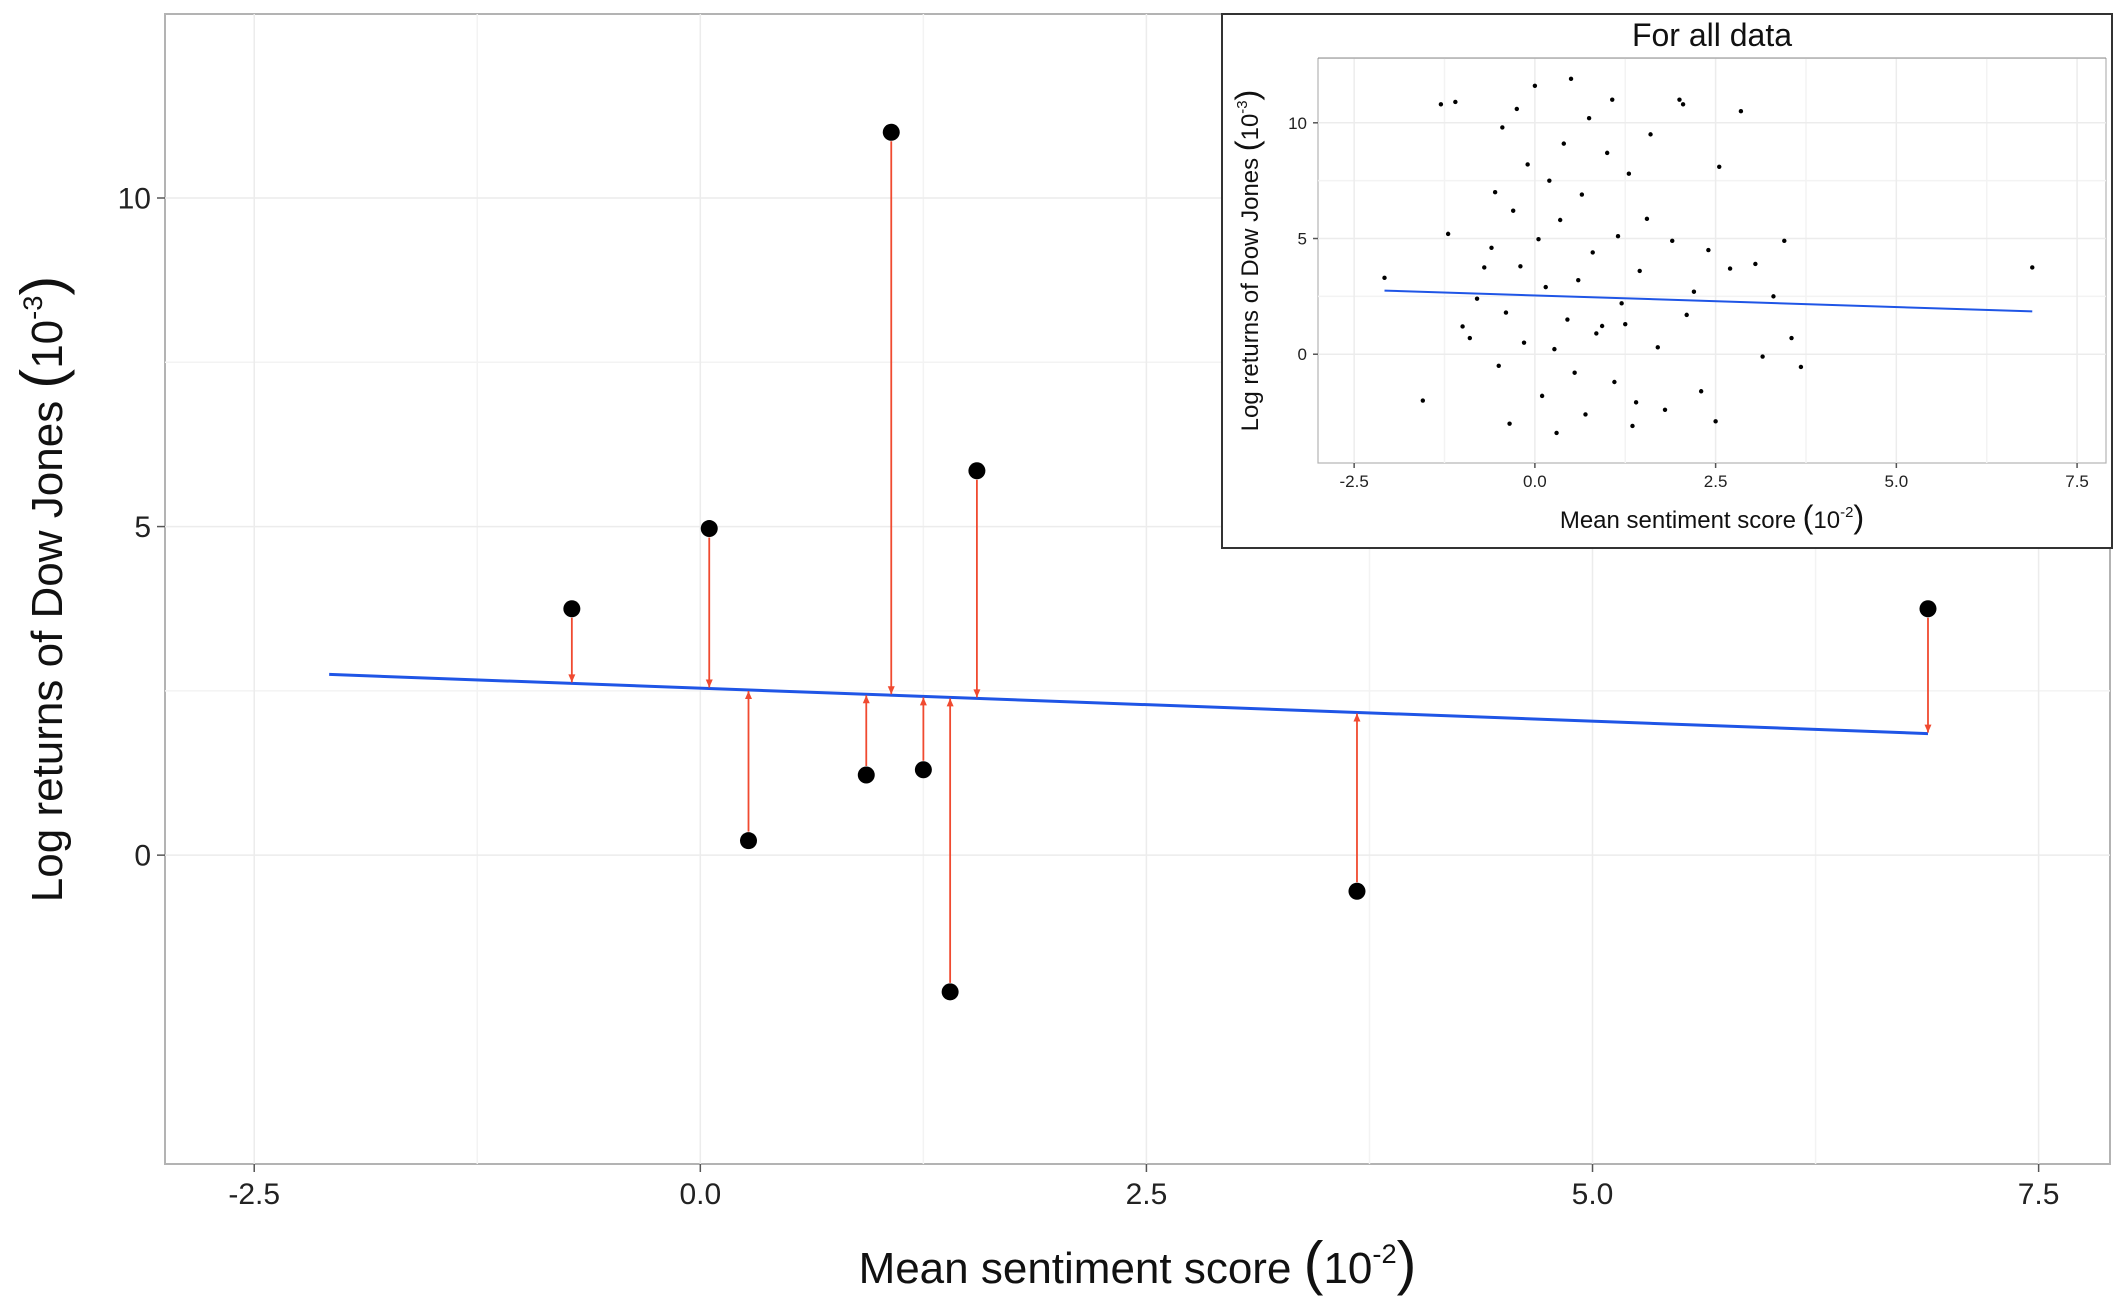 The height and width of the screenshot is (1315, 2120). What do you see at coordinates (1712, 35) in the screenshot?
I see `inset-title: For all data` at bounding box center [1712, 35].